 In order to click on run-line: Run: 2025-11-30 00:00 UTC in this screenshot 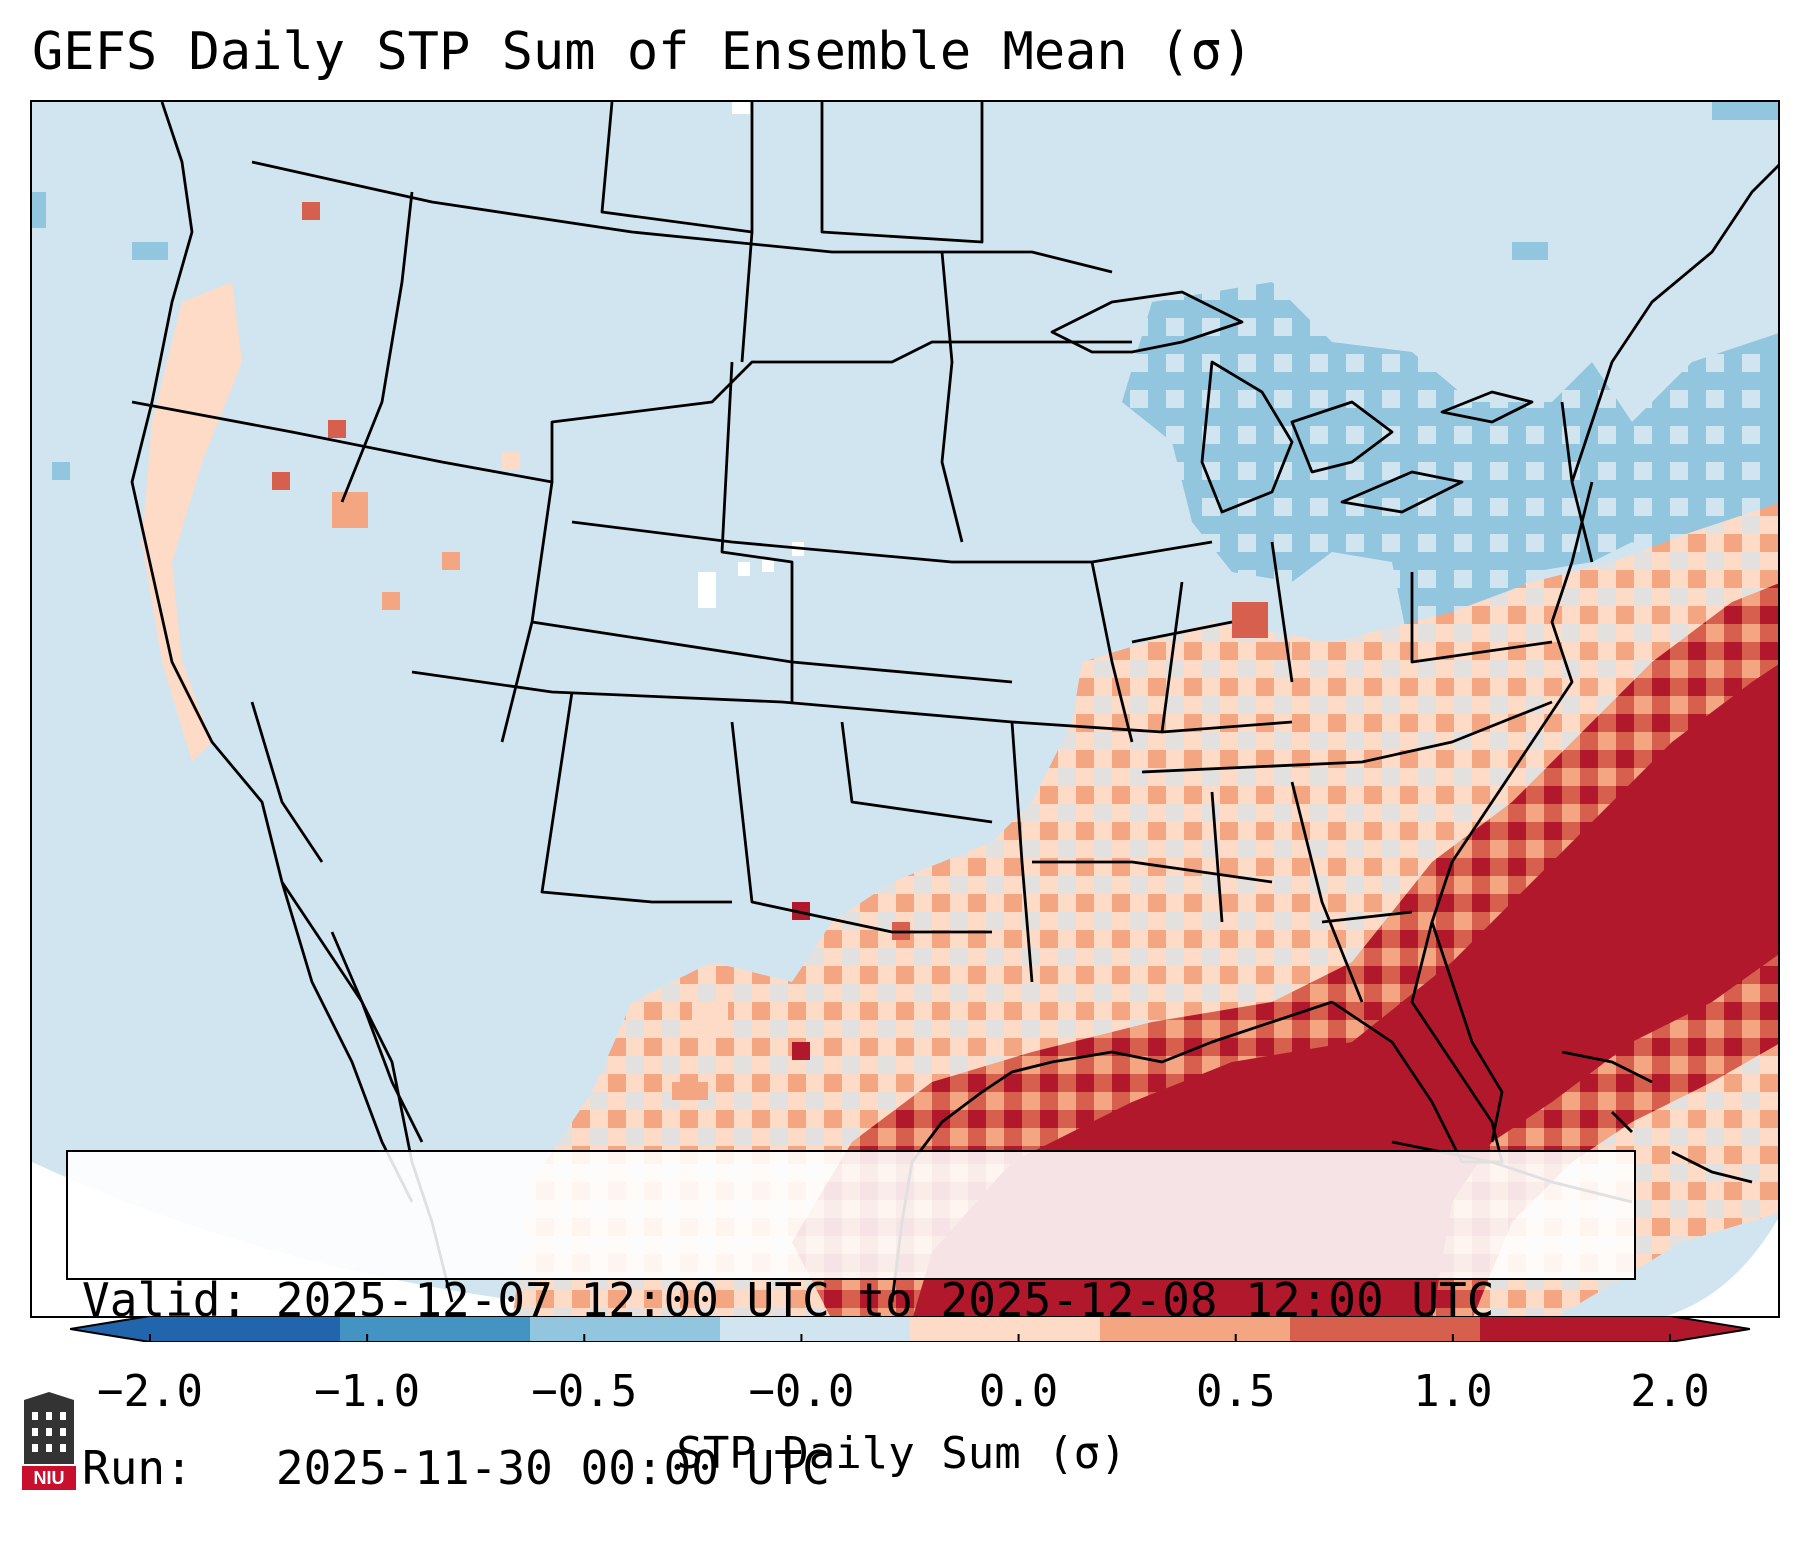, I will do `click(851, 1468)`.